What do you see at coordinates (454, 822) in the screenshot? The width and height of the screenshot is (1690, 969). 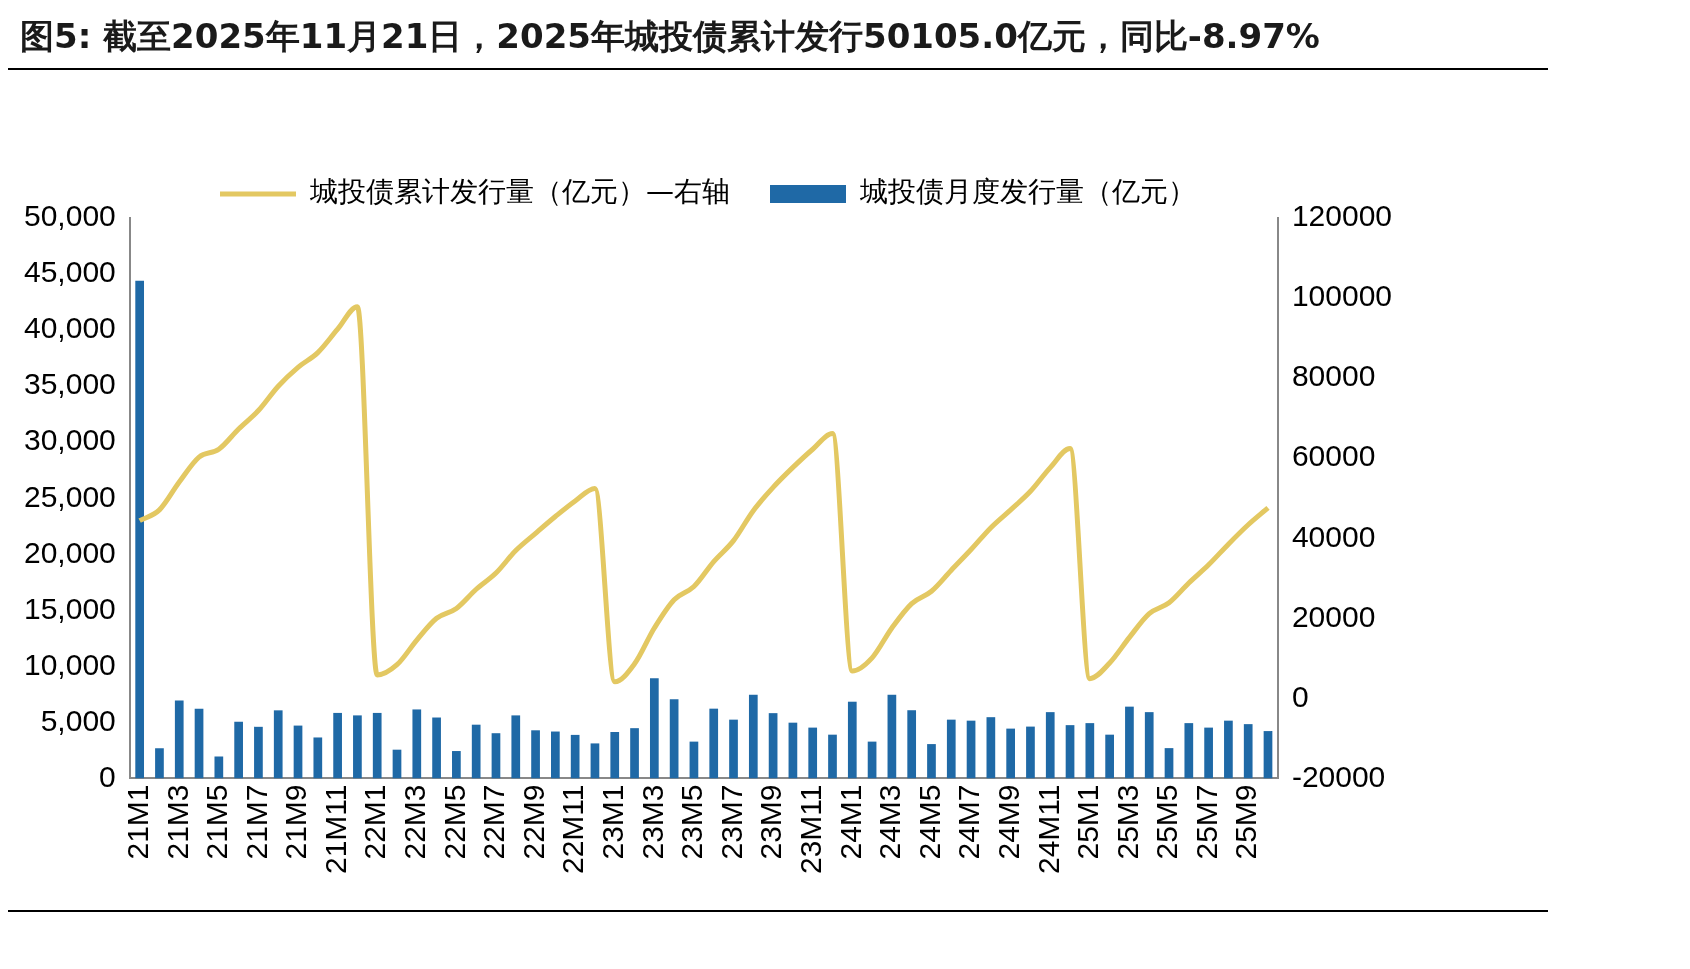 I see `x-tick-label: 22M5` at bounding box center [454, 822].